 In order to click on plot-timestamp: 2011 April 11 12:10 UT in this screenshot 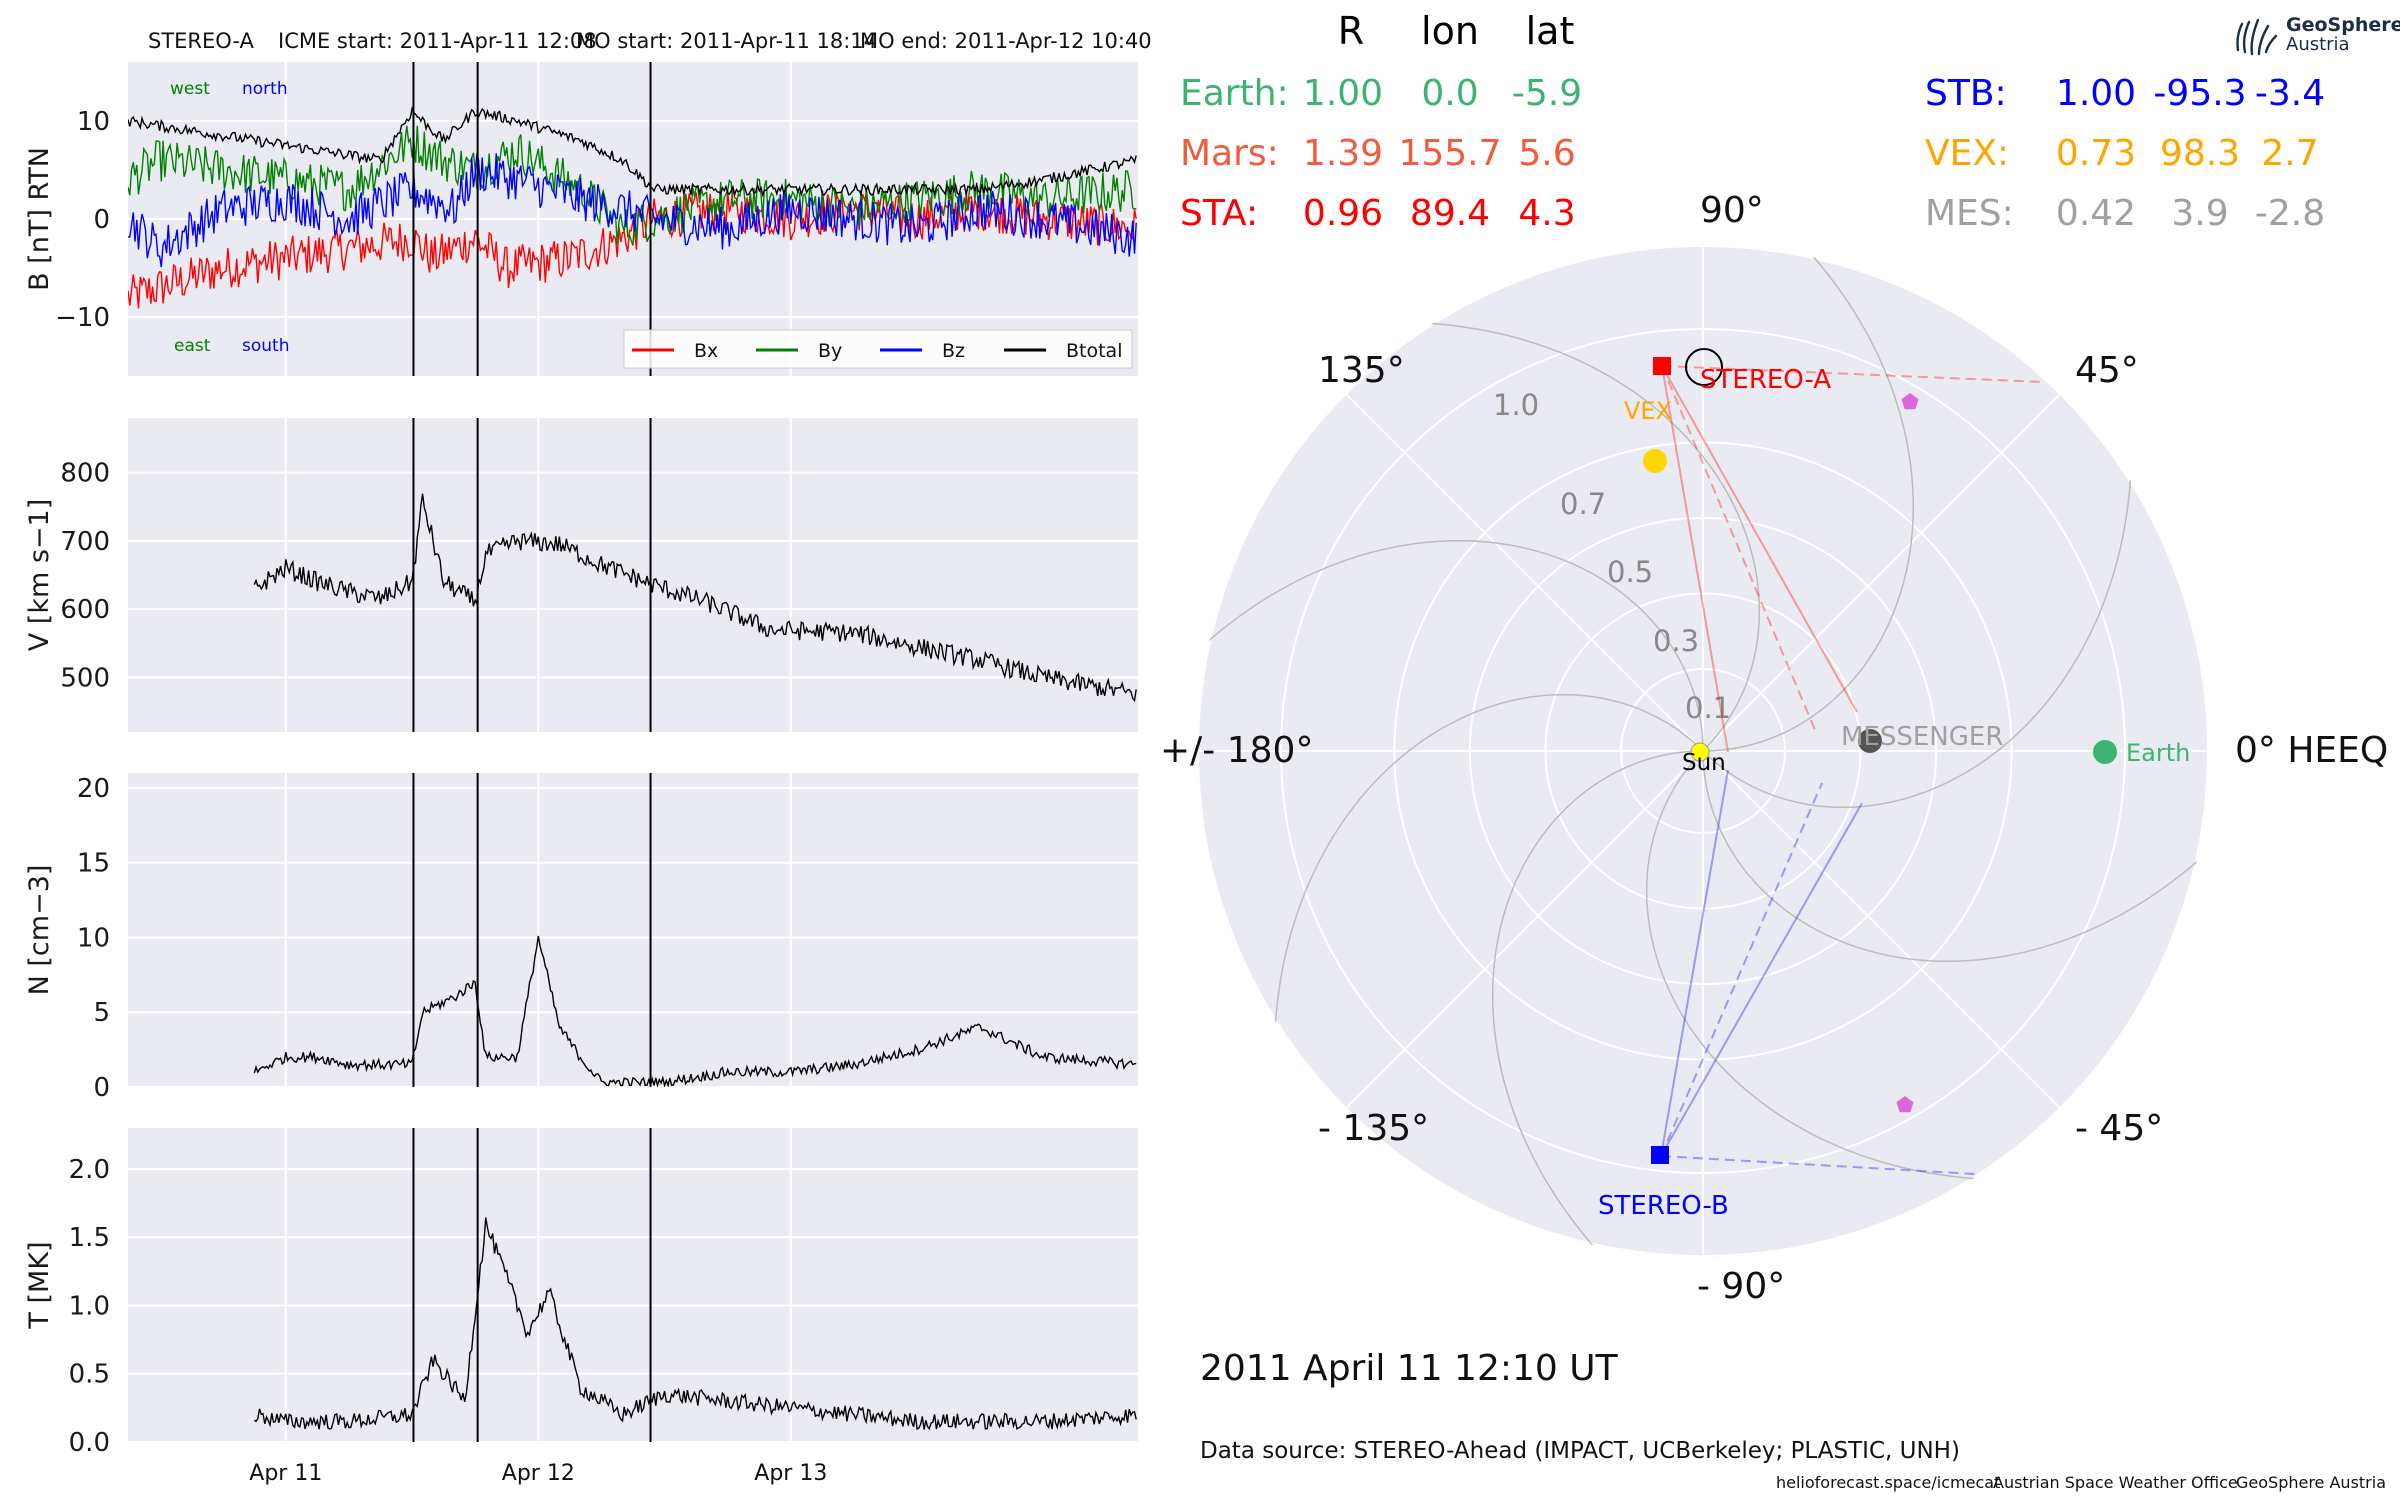, I will do `click(1409, 1368)`.